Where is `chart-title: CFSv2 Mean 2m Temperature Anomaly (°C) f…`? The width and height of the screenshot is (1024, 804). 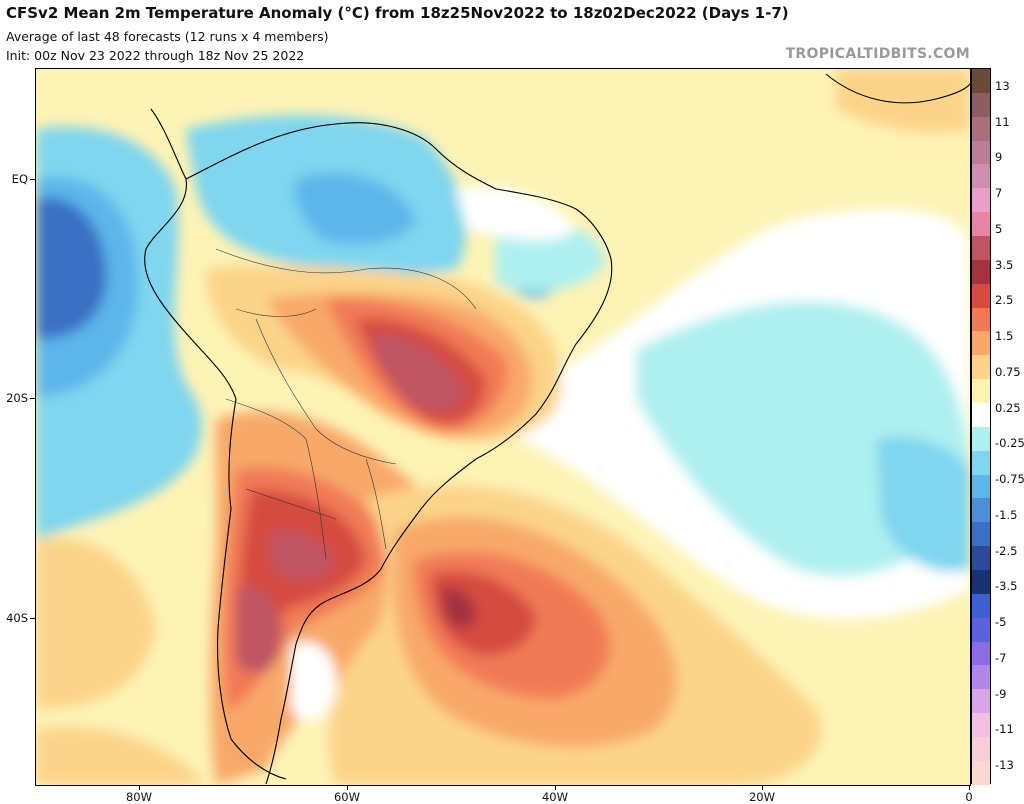
chart-title: CFSv2 Mean 2m Temperature Anomaly (°C) f… is located at coordinates (397, 13).